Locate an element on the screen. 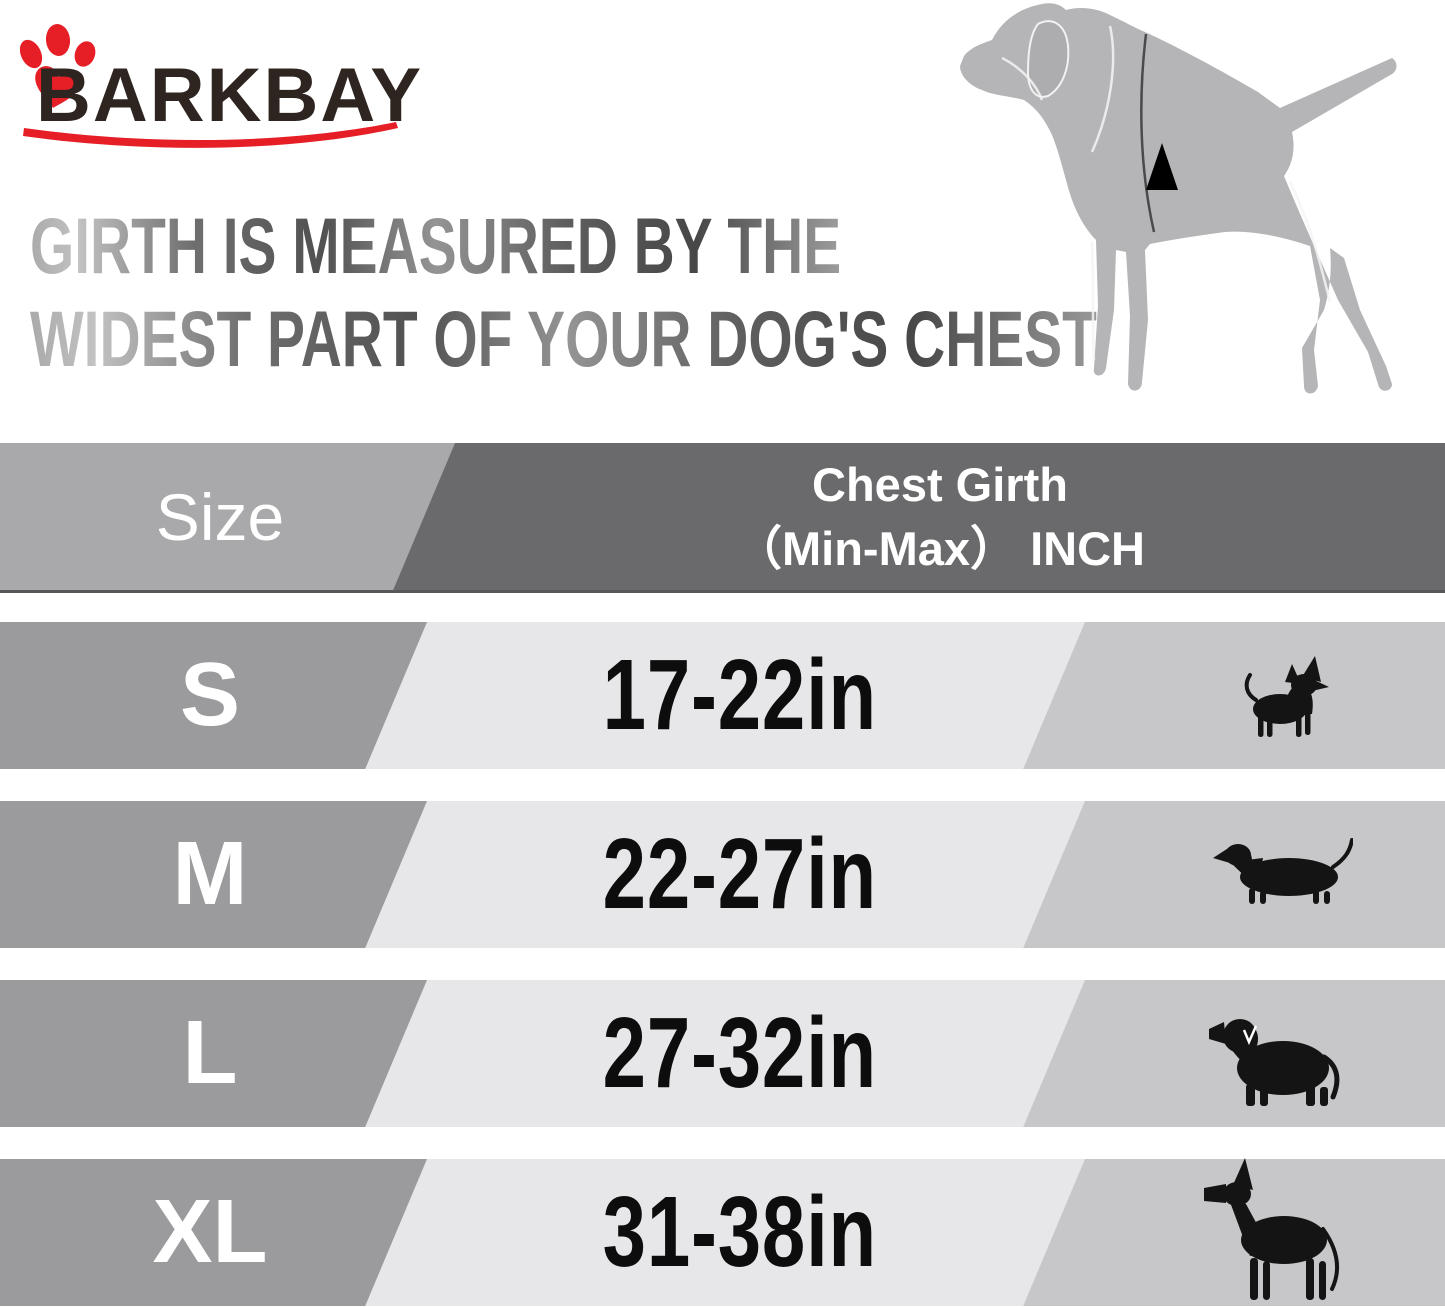  girth-value: 31-38in is located at coordinates (740, 1232).